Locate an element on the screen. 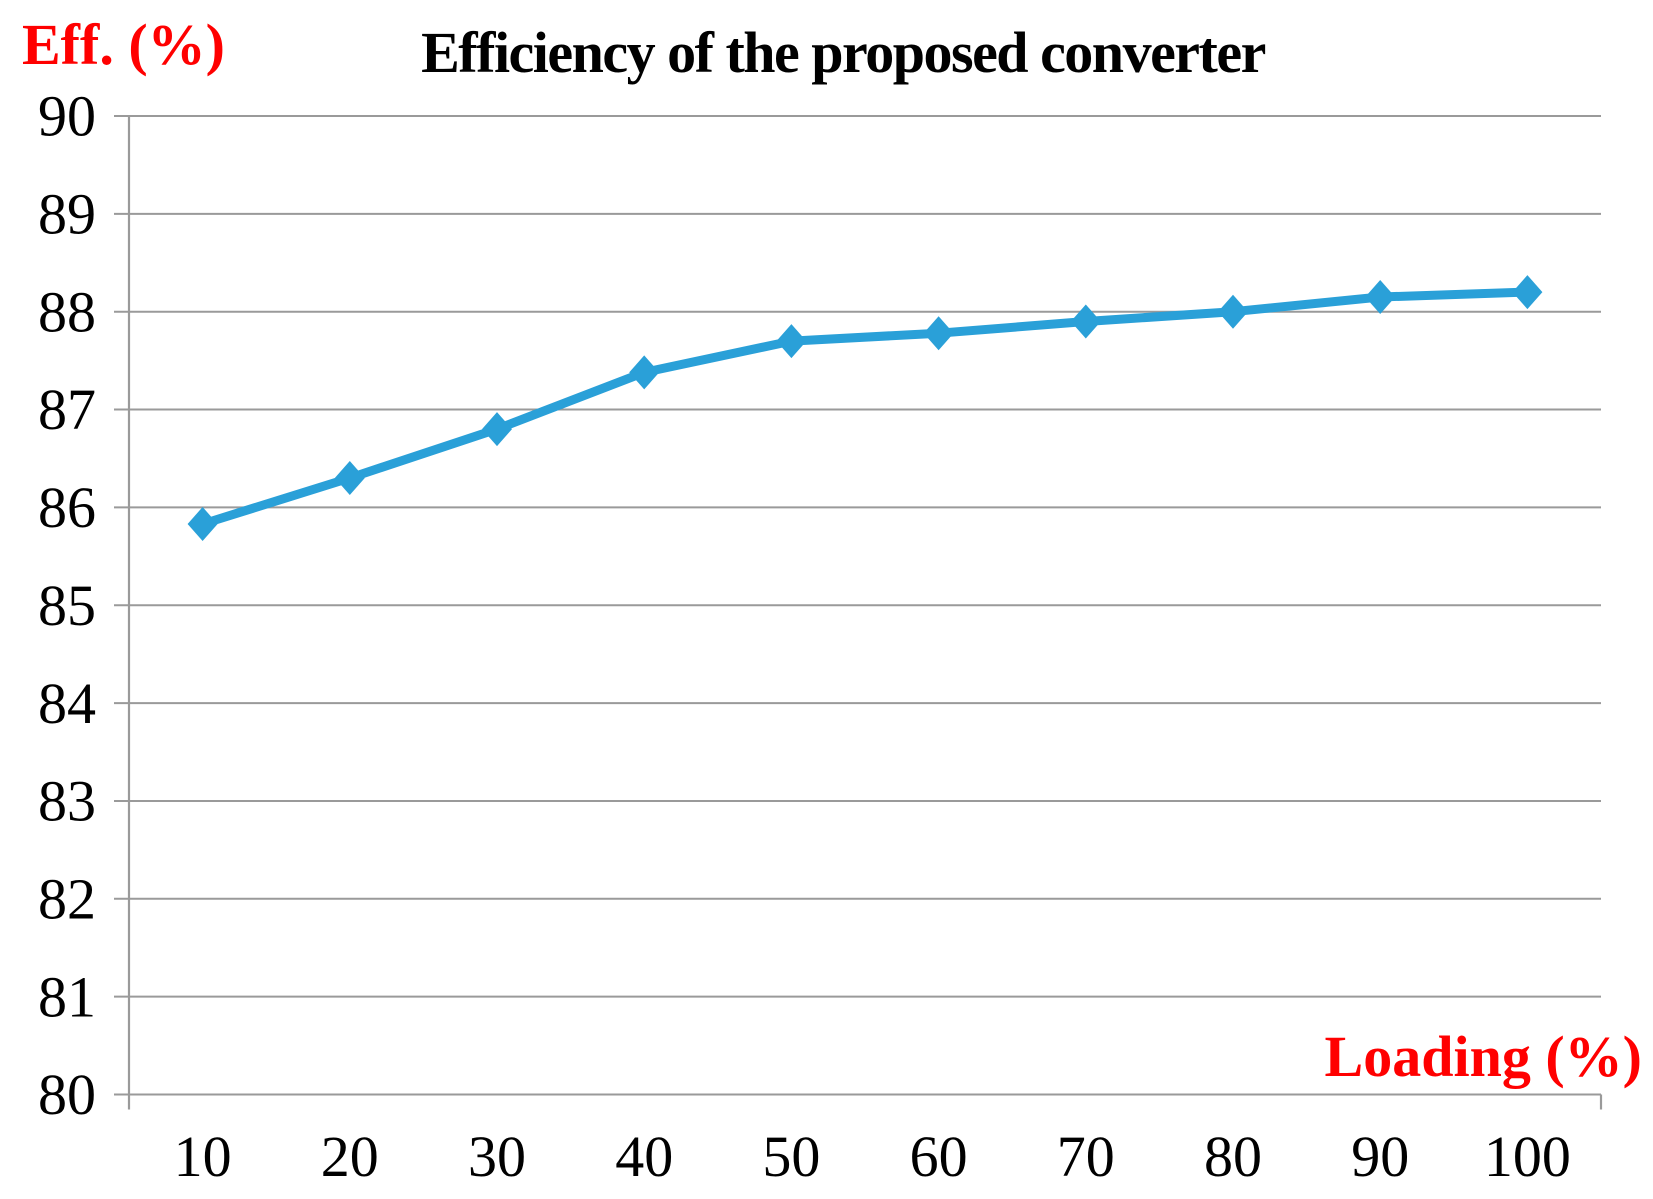 This screenshot has width=1653, height=1199. y-tick-label: 82 is located at coordinates (67, 899).